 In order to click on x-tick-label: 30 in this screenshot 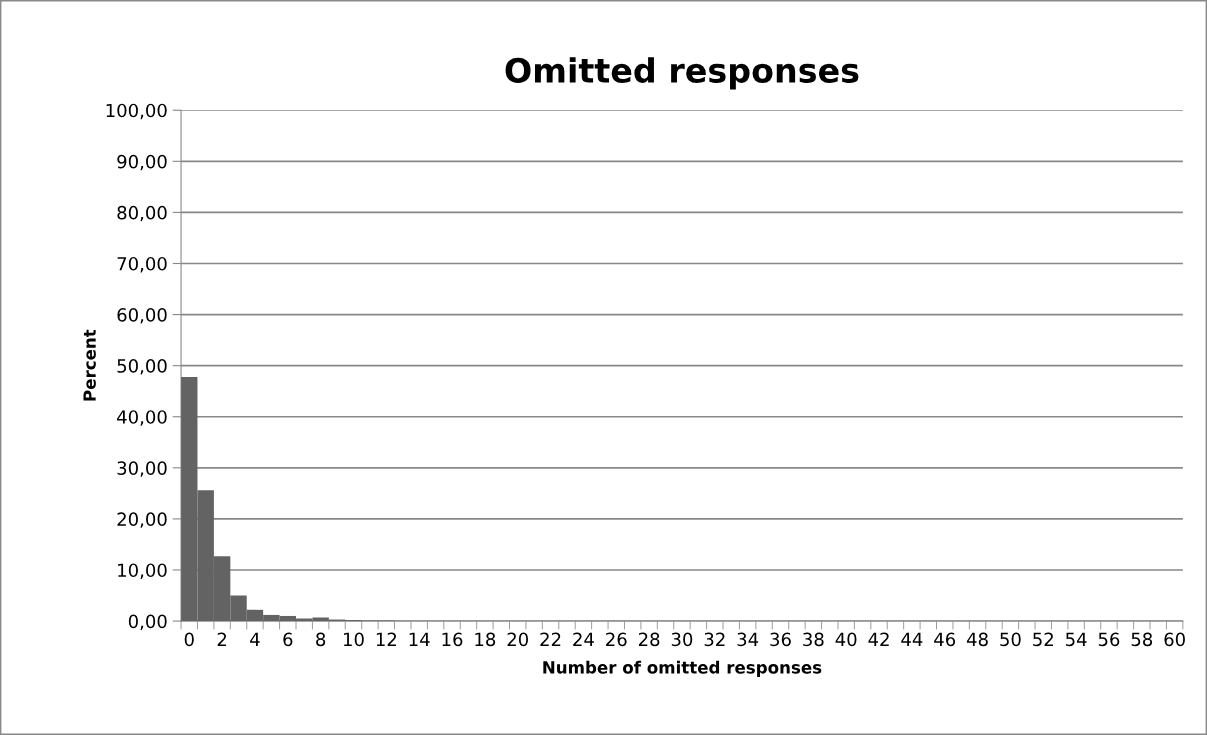, I will do `click(682, 639)`.